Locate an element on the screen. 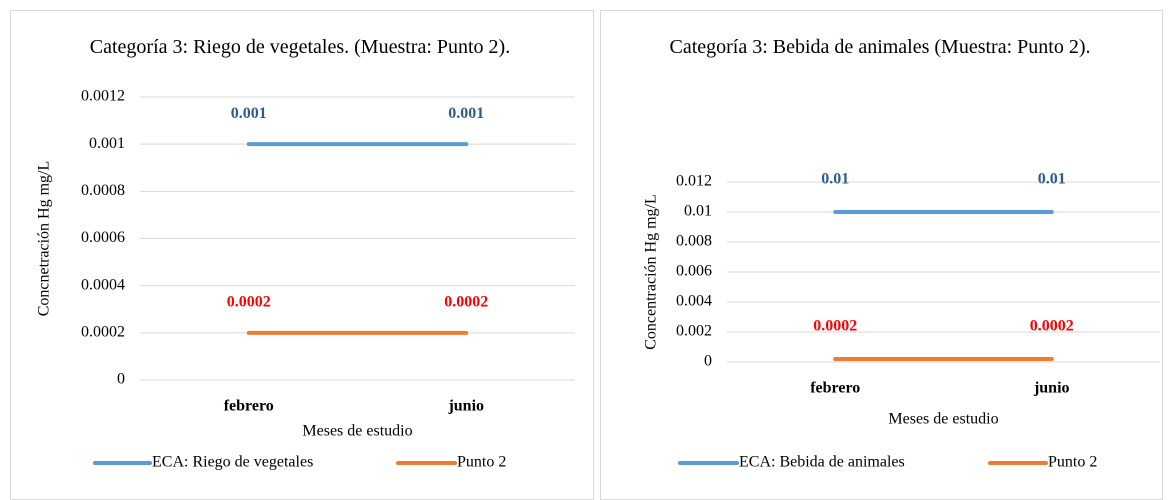 The image size is (1171, 500). y-tick-label: 0.004 is located at coordinates (694, 301).